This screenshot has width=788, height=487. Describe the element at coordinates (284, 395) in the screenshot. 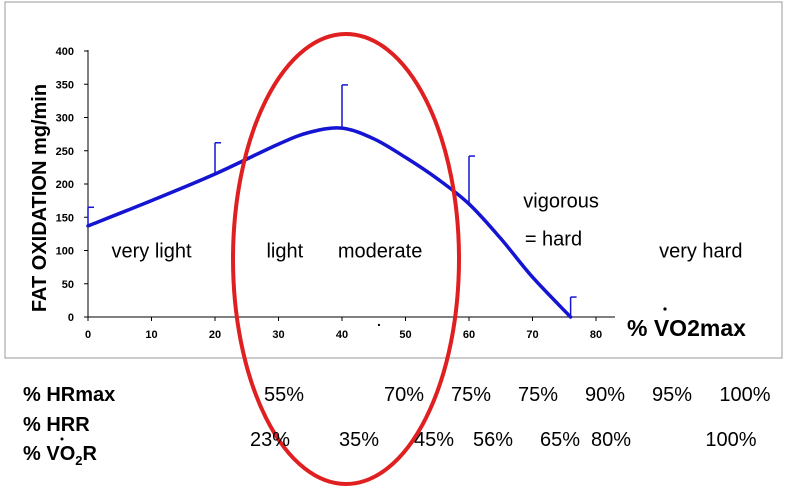

I see `hrmax-value: 55%` at that location.